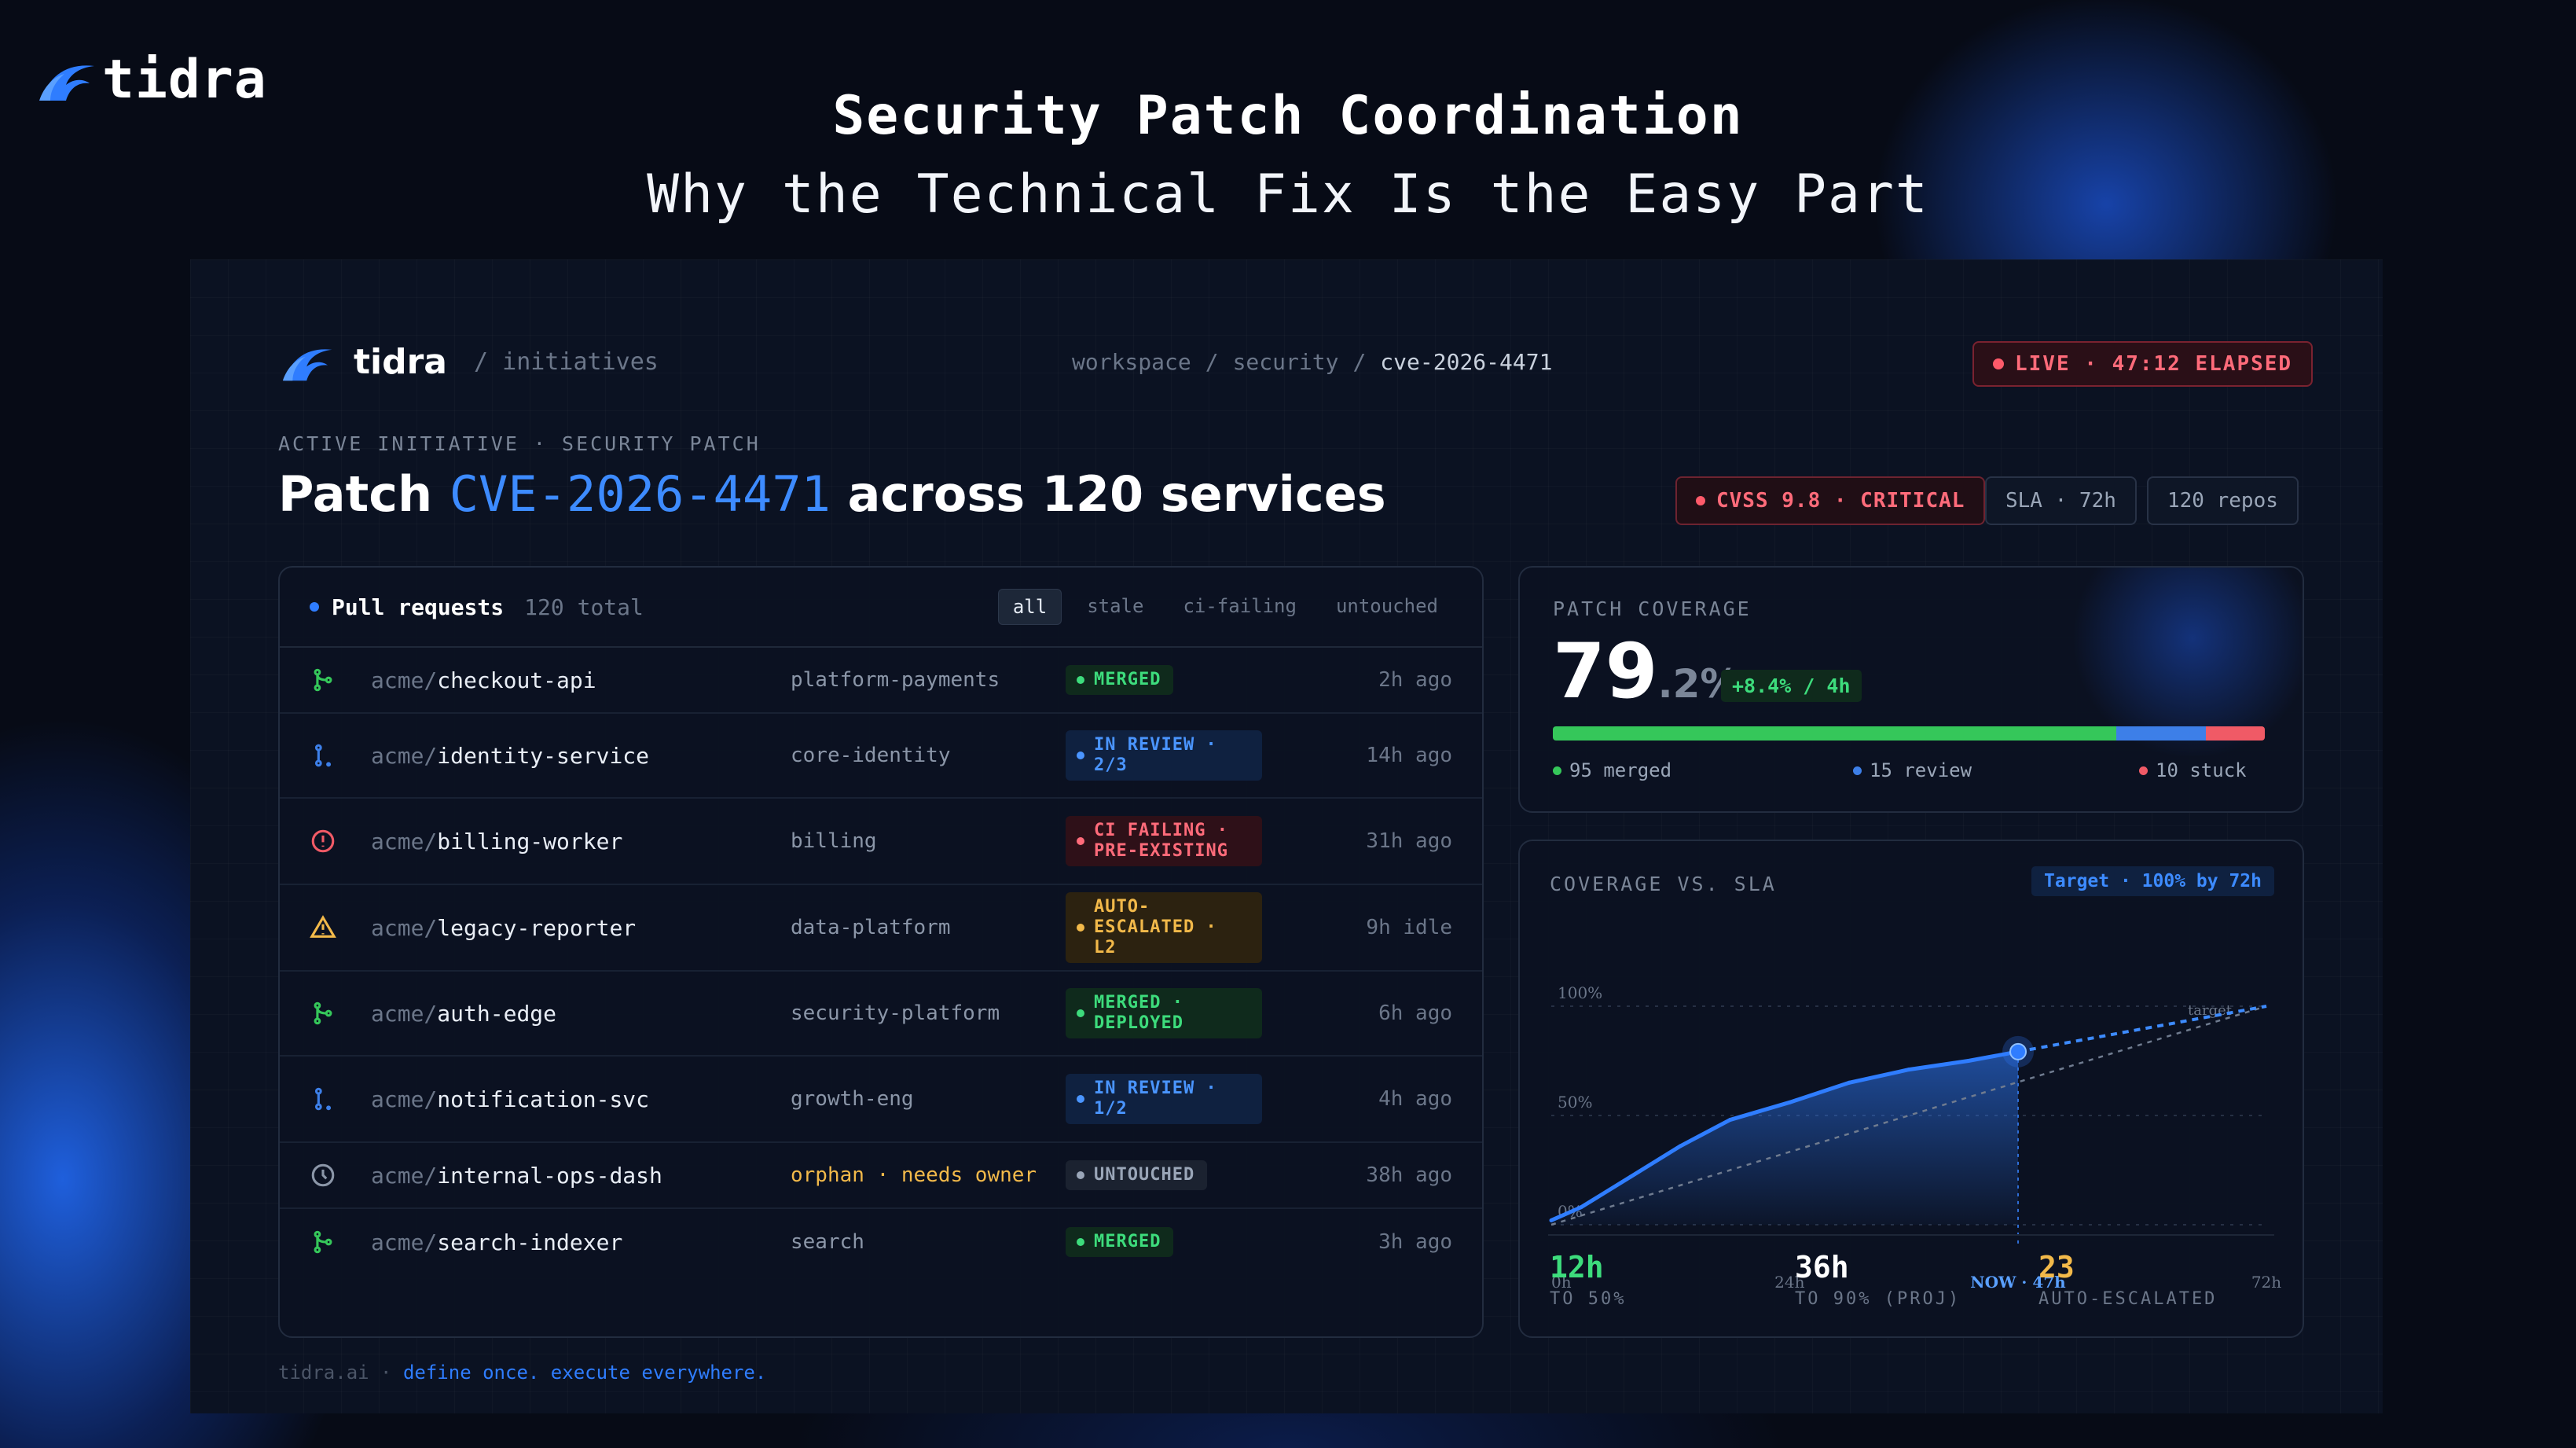 This screenshot has width=2576, height=1448. I want to click on breadcrumb: workspace / security / cve-2026-4471, so click(1312, 362).